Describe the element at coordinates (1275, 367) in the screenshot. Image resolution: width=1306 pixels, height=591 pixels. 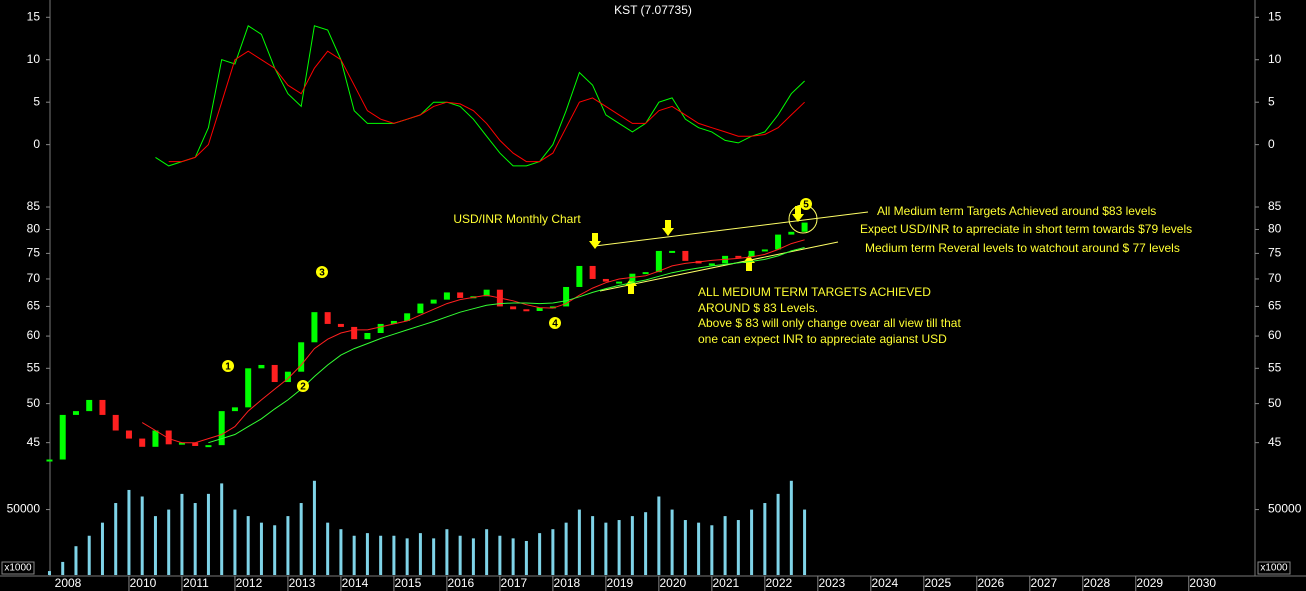
I see `y-tick-label: 55` at that location.